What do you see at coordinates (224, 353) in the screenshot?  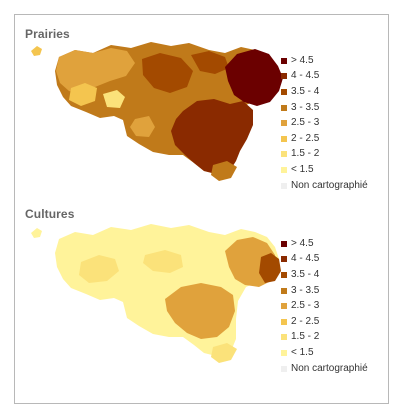 I see `cultures-map-southern-tip` at bounding box center [224, 353].